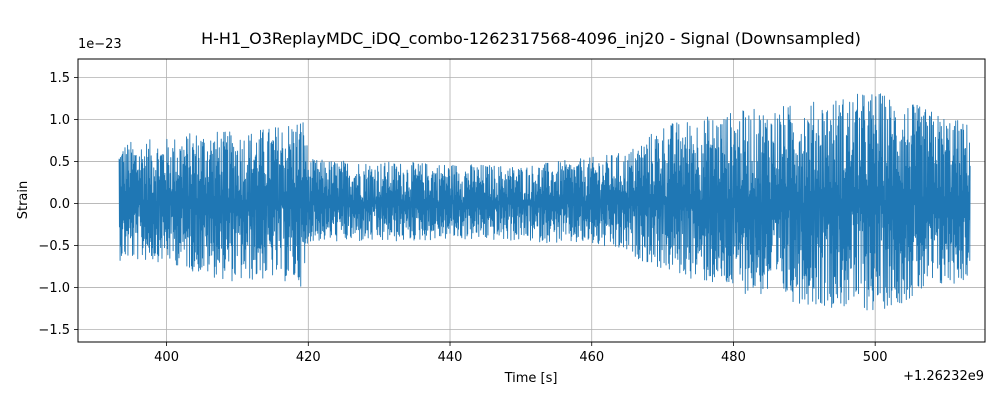  Describe the element at coordinates (308, 357) in the screenshot. I see `x-tick-label: 420` at that location.